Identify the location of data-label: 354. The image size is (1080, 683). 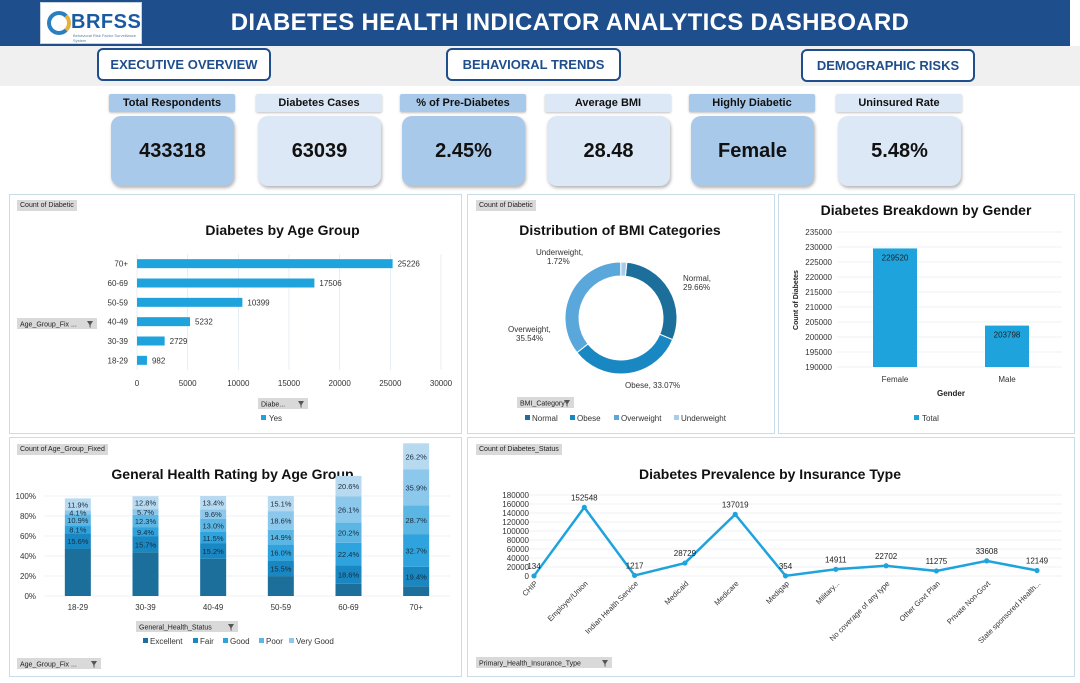
(786, 566).